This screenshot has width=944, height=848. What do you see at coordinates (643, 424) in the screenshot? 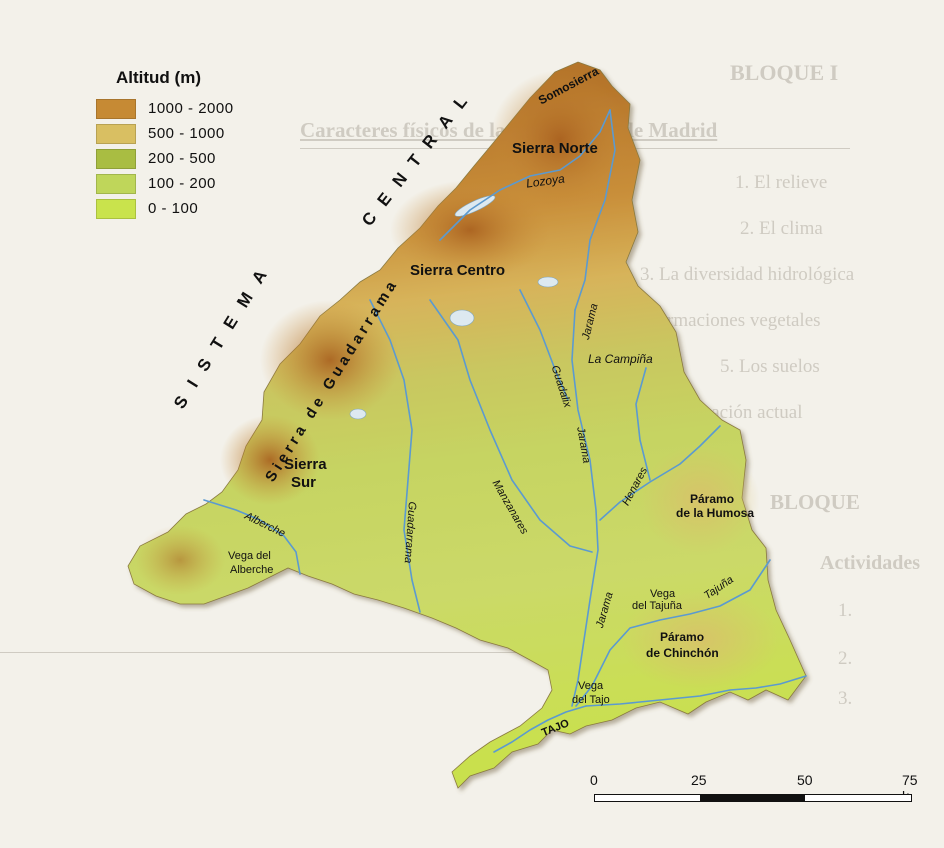
I see `river-henares-trib` at bounding box center [643, 424].